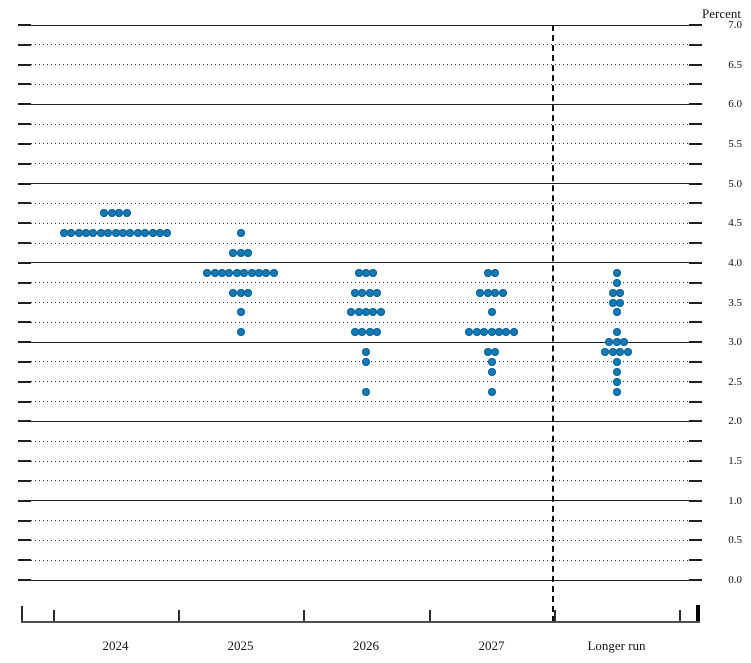 This screenshot has width=751, height=663. I want to click on y-axis-title: Percent, so click(721, 13).